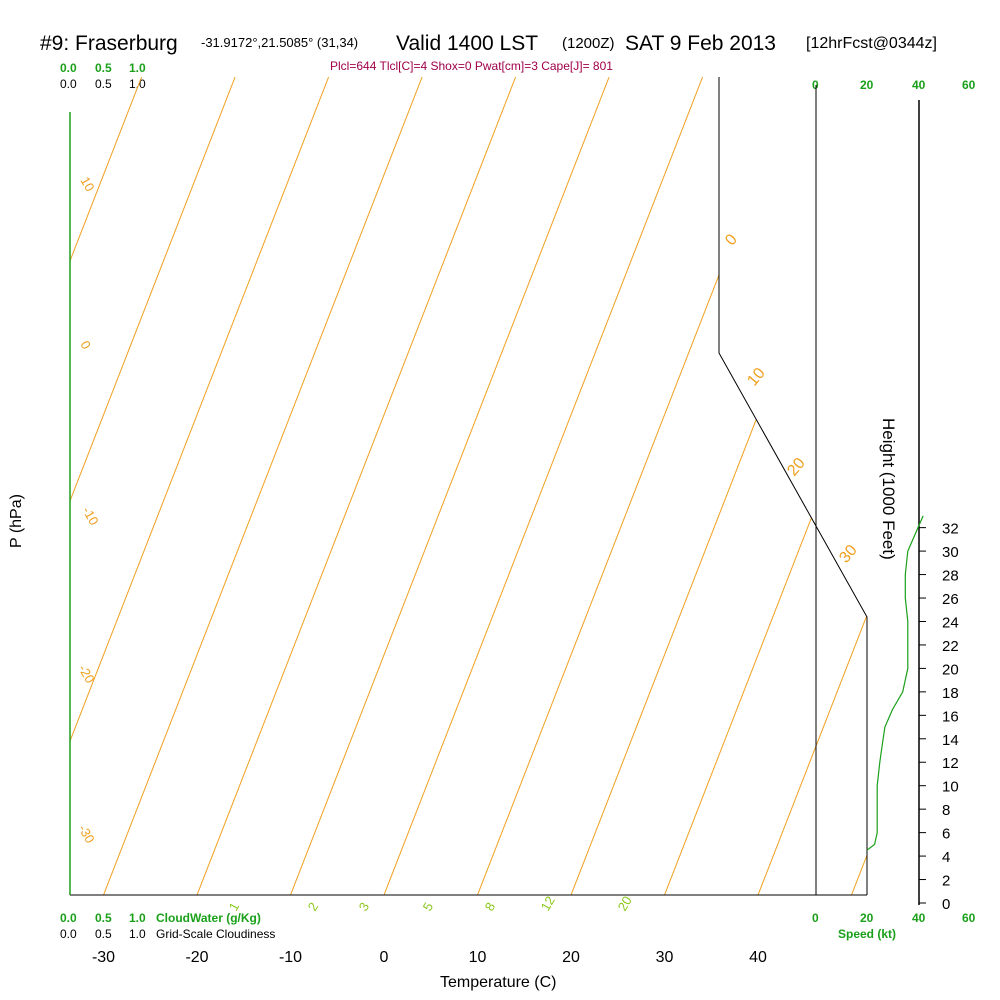  What do you see at coordinates (950, 693) in the screenshot?
I see `height-tick-label: 18` at bounding box center [950, 693].